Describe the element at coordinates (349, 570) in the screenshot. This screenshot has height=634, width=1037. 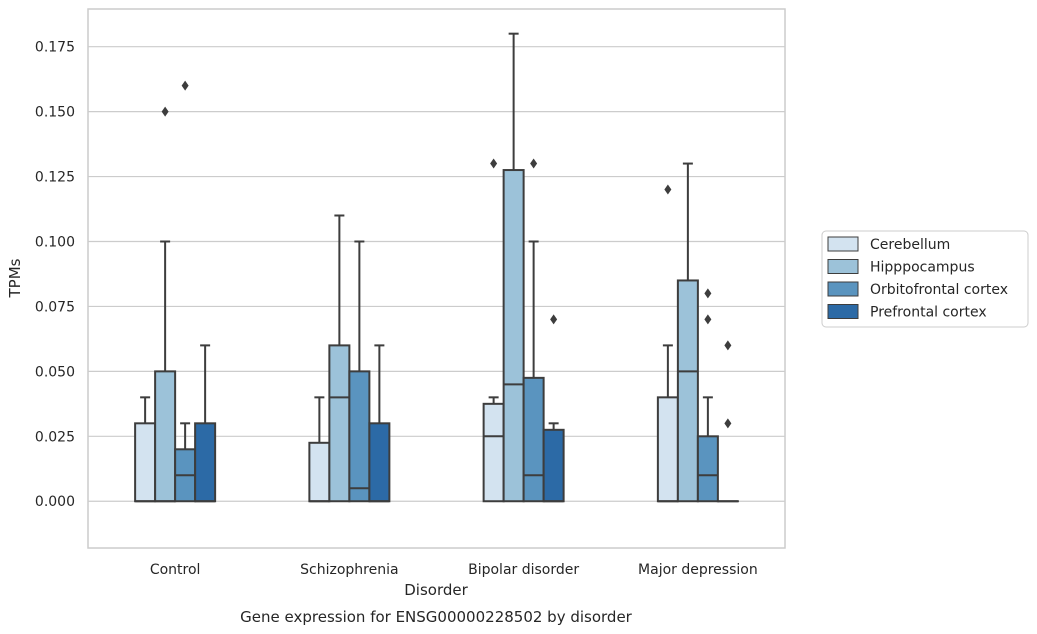
I see `x-tick-label: Schizophrenia` at that location.